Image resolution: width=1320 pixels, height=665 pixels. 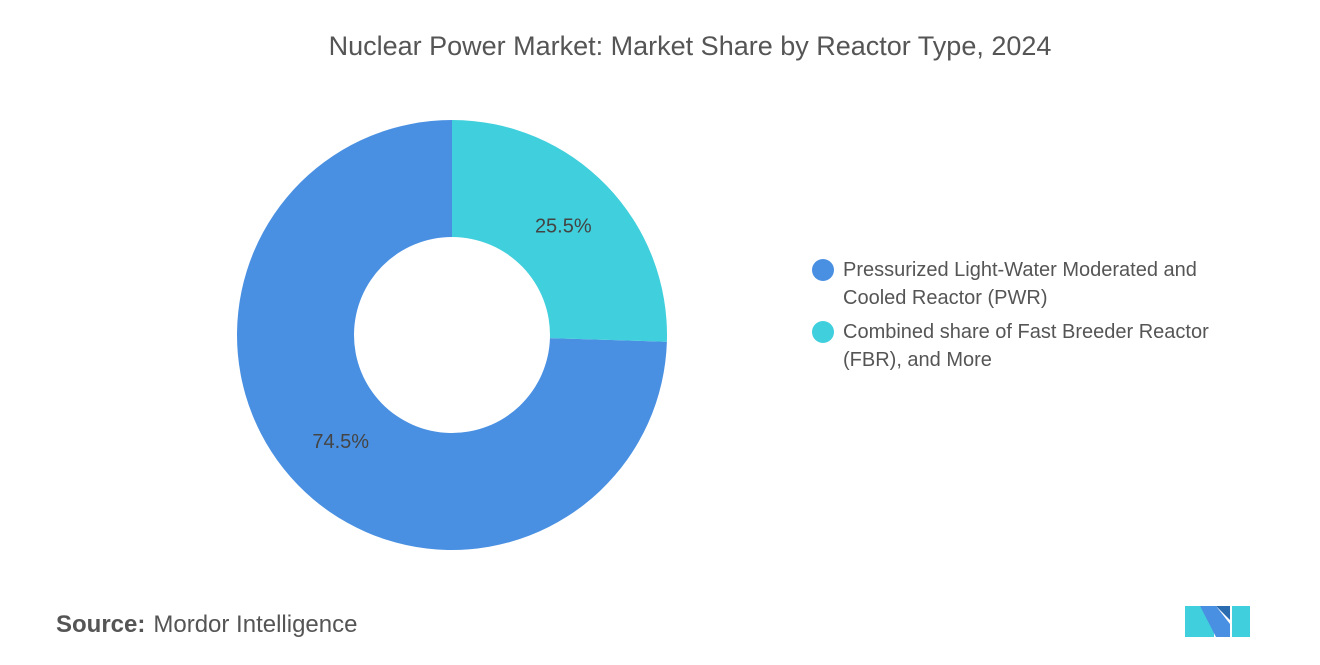 What do you see at coordinates (1217, 621) in the screenshot?
I see `logo` at bounding box center [1217, 621].